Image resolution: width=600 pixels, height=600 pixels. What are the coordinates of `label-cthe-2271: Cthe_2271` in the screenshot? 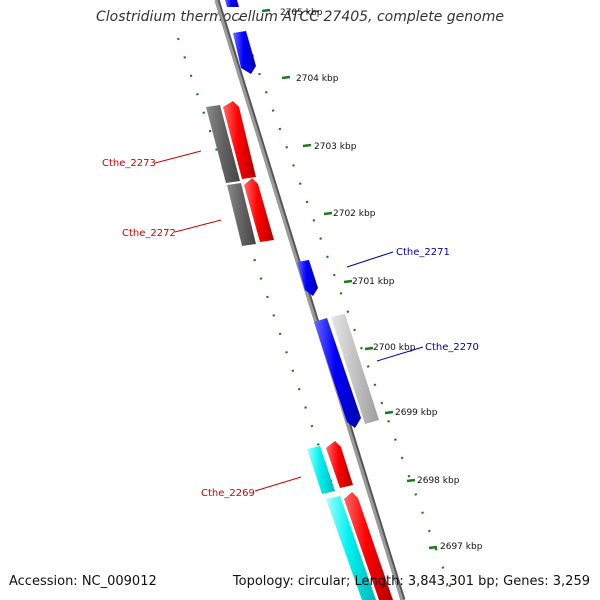 It's located at (423, 252).